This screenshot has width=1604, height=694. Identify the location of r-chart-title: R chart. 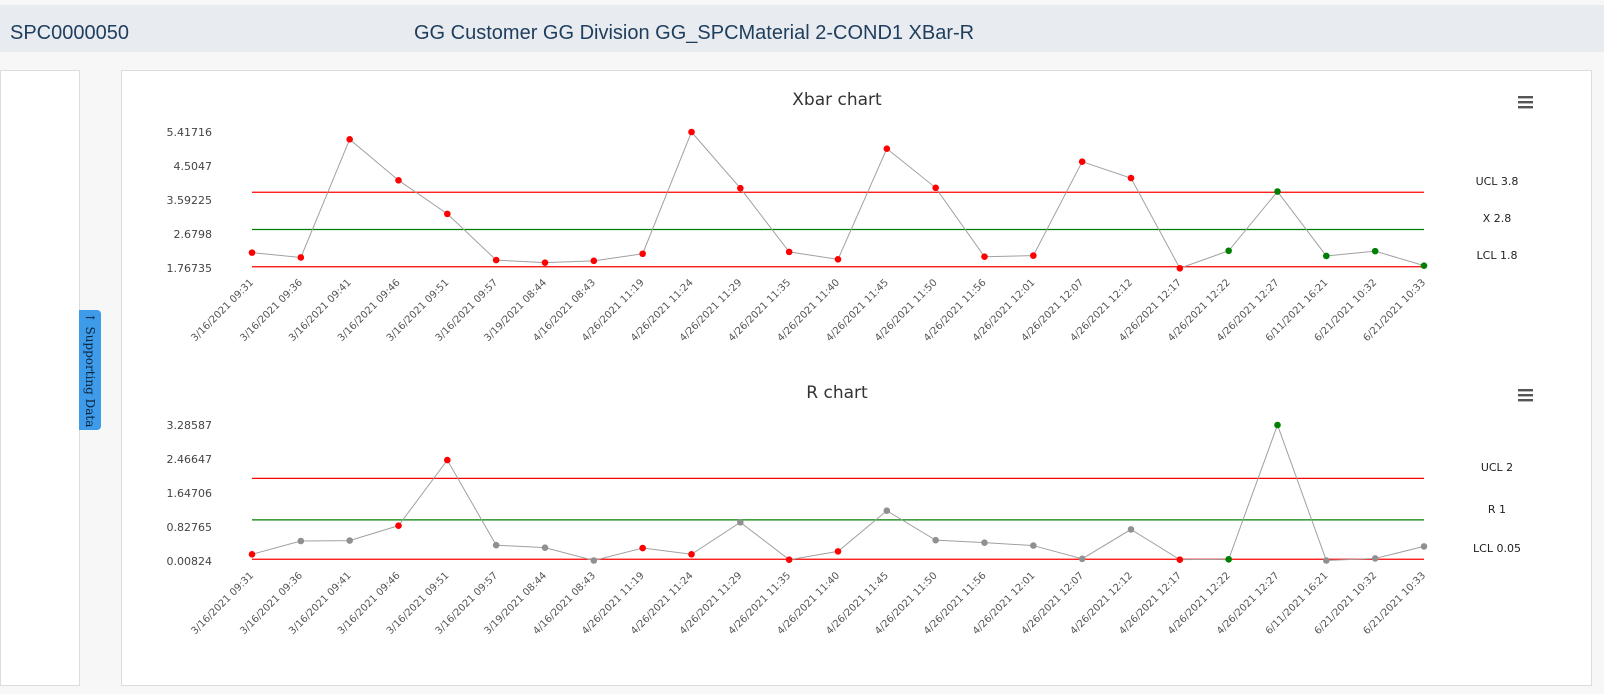
(837, 393).